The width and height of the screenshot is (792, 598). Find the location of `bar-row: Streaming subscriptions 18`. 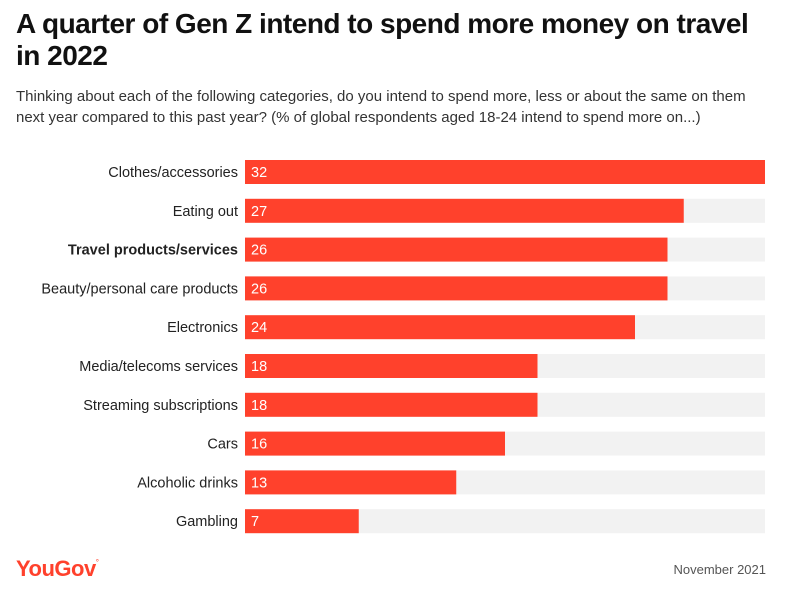

bar-row: Streaming subscriptions 18 is located at coordinates (424, 404).